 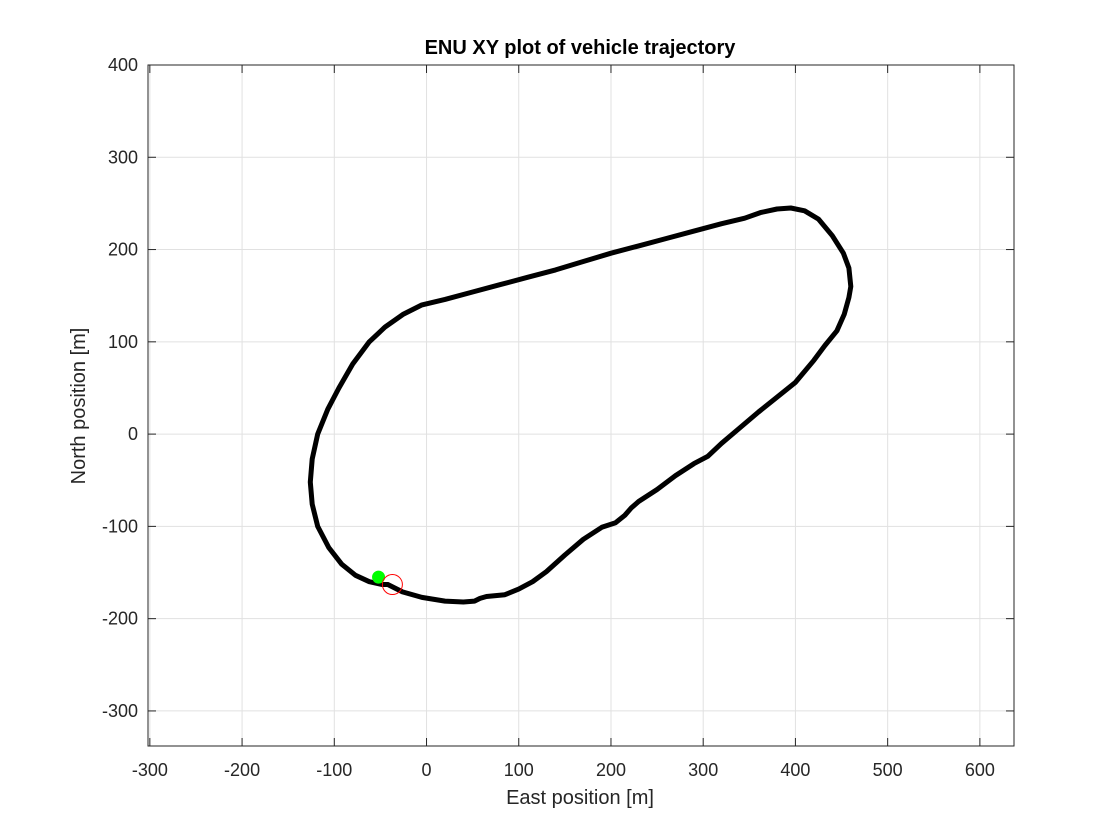 I want to click on x-tick-label: -300, so click(x=150, y=770).